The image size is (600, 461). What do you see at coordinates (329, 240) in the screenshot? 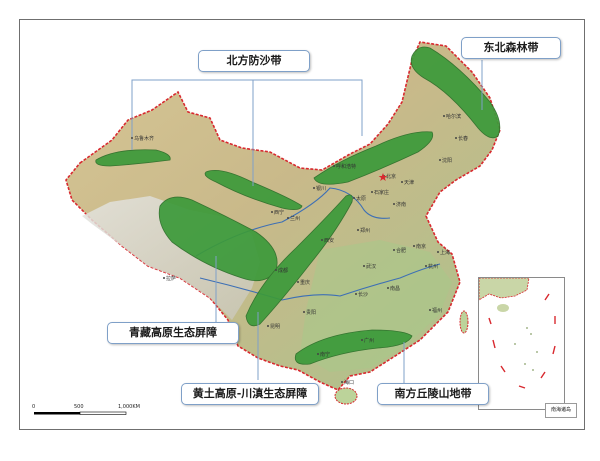
I see `city-label-xian: 西安` at bounding box center [329, 240].